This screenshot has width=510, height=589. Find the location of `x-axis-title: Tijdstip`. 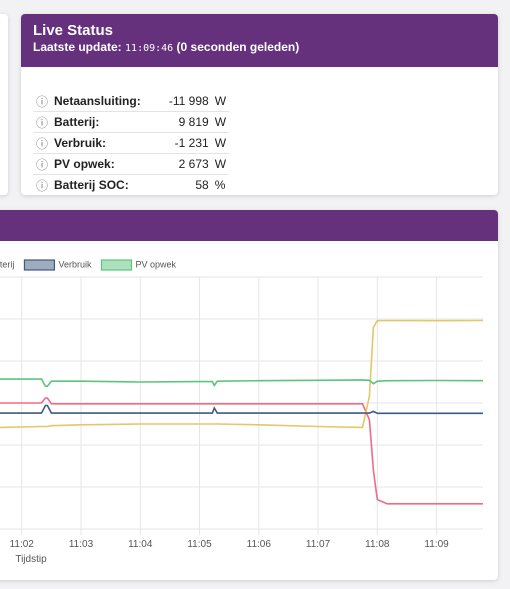

x-axis-title: Tijdstip is located at coordinates (31, 559).